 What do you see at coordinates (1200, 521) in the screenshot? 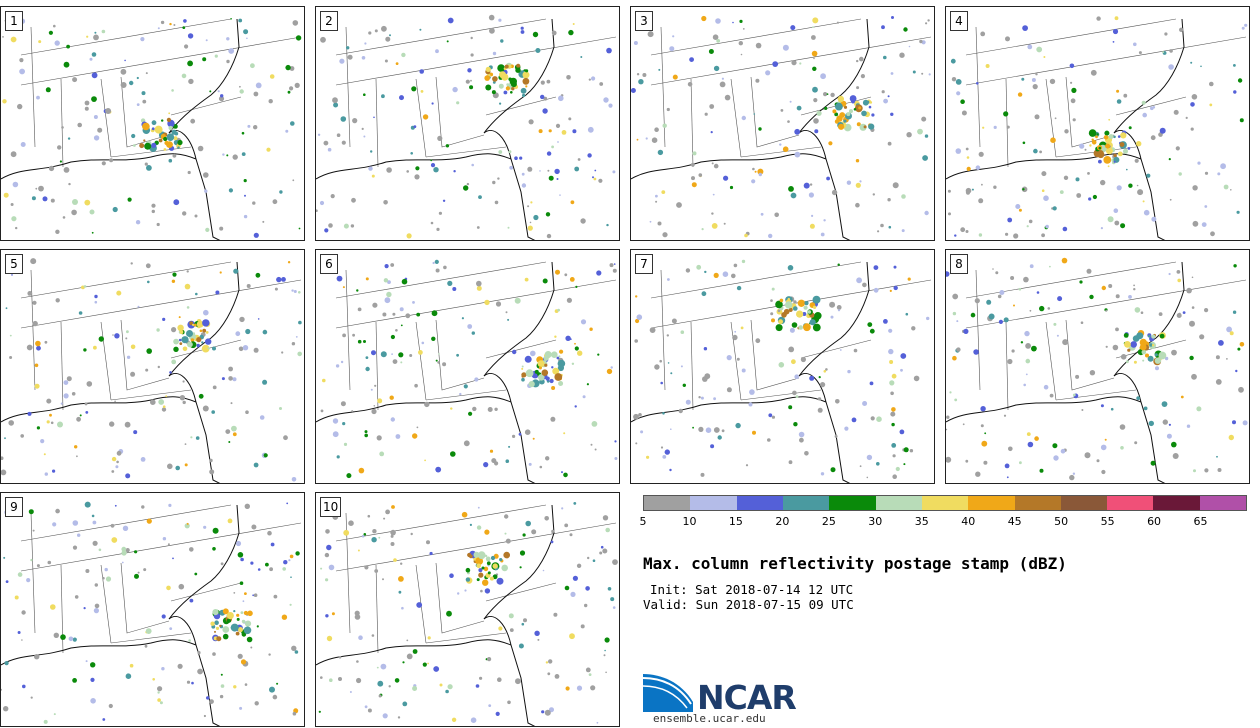
I see `colorbar-tick-label: 65` at bounding box center [1200, 521].